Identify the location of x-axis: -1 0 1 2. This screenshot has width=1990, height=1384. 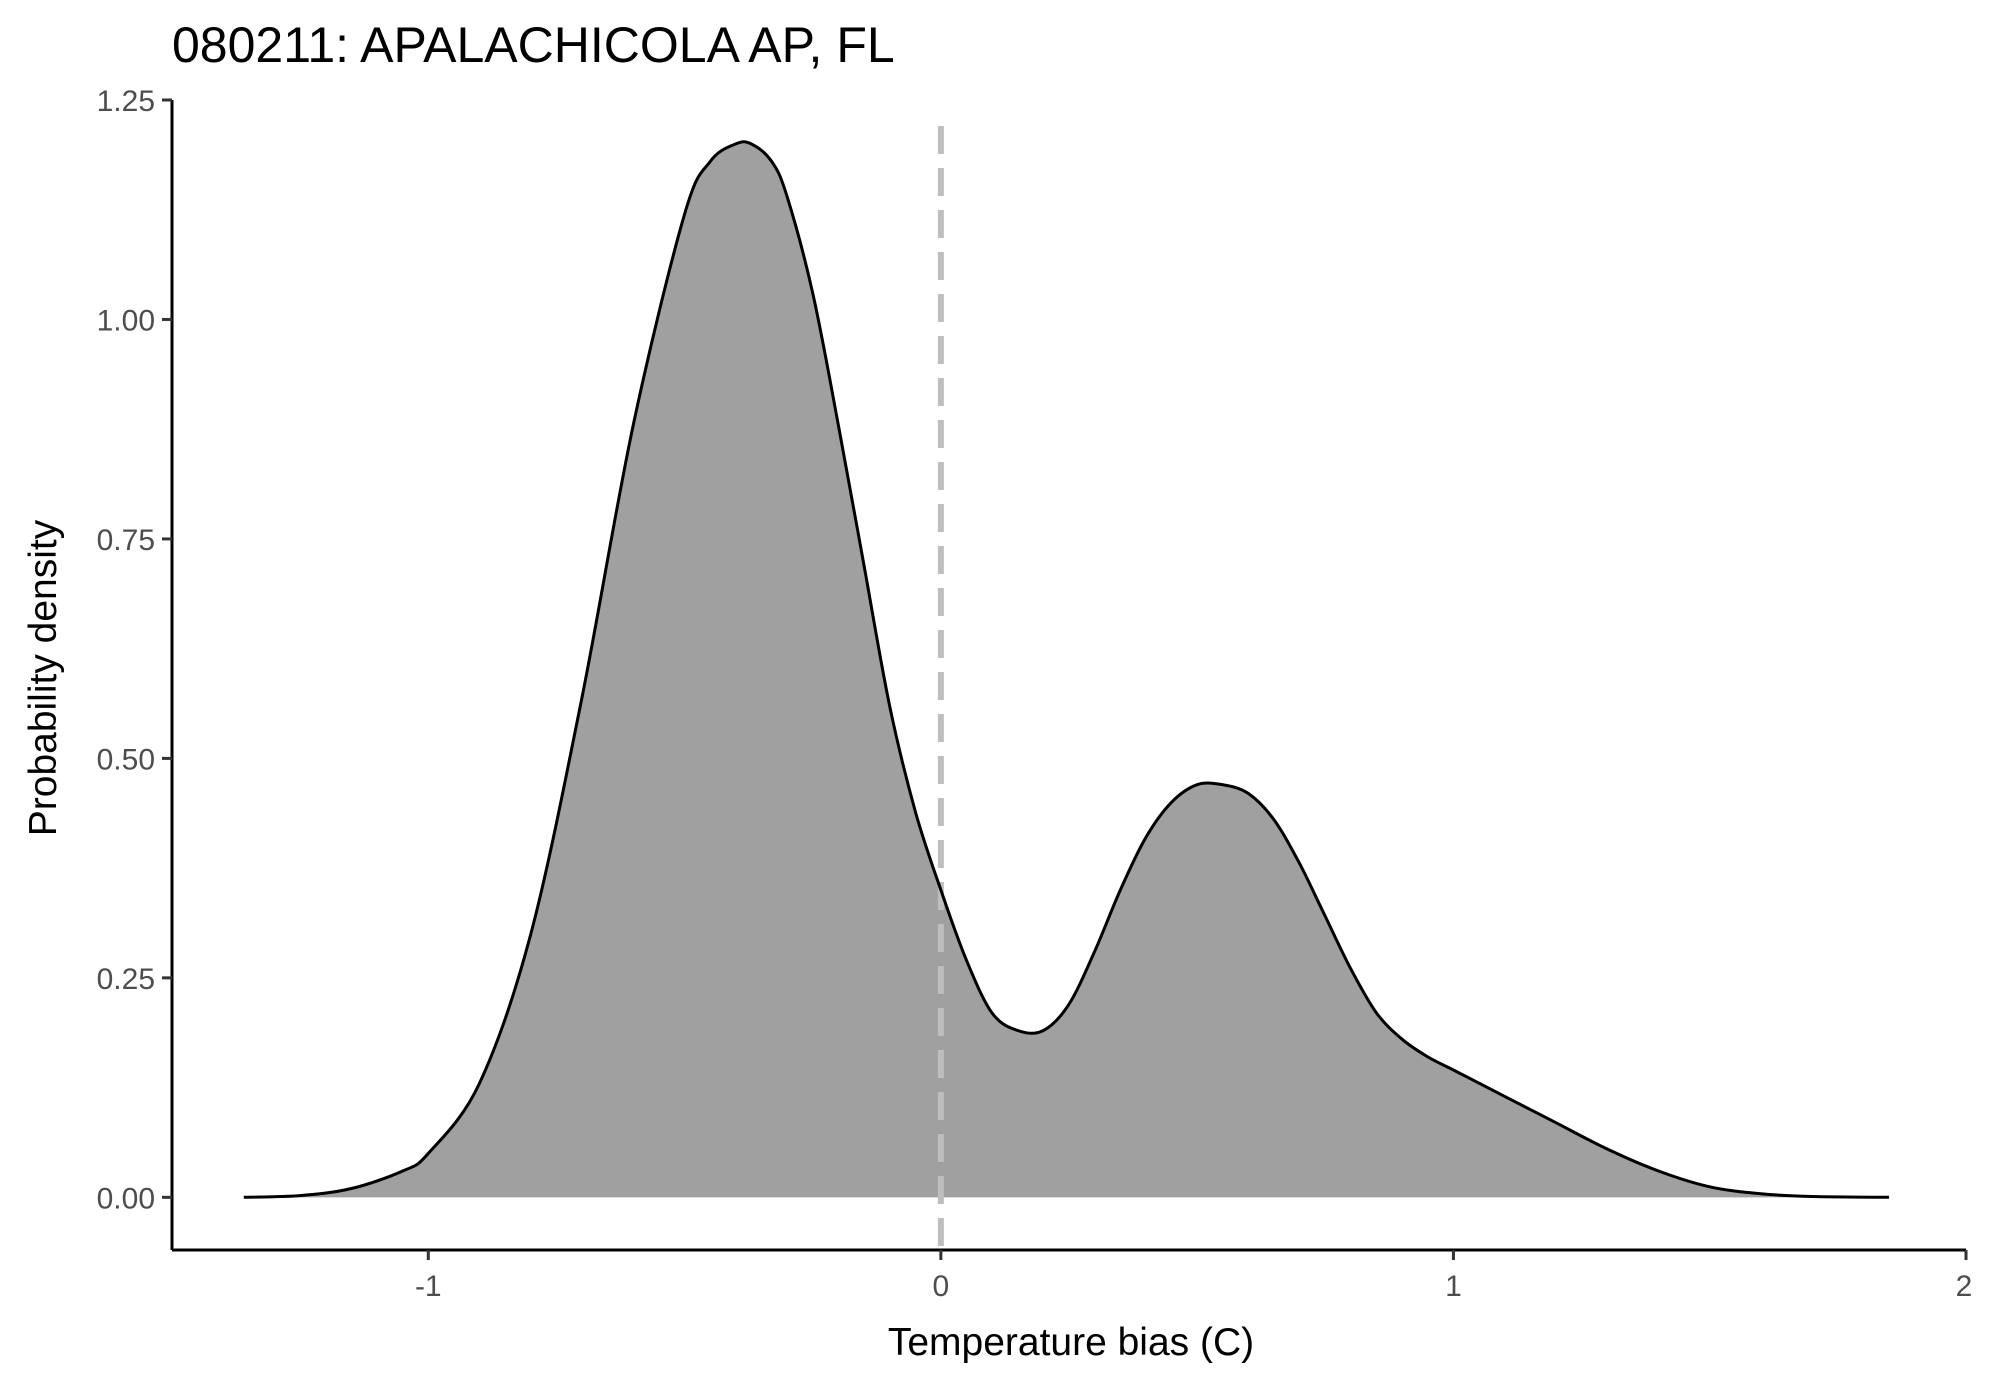
(1072, 1275).